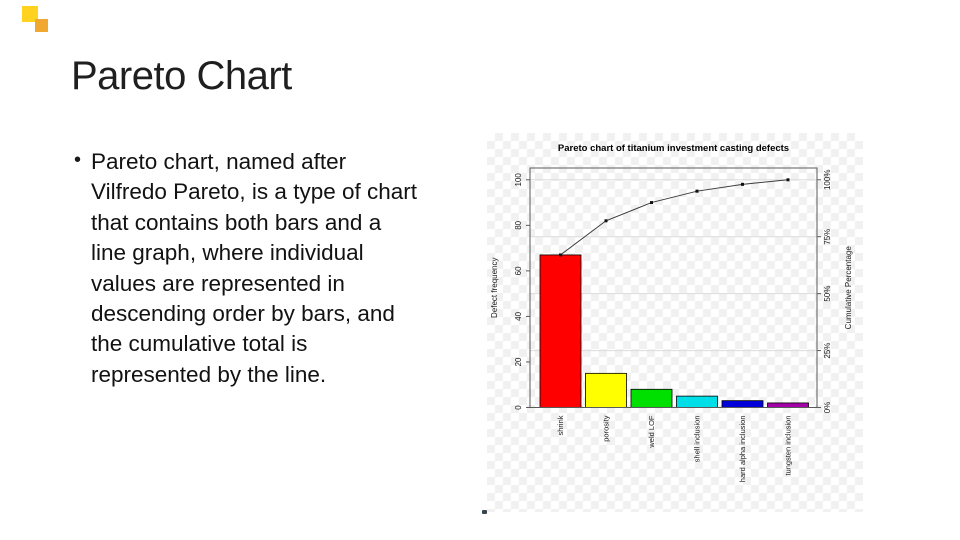 This screenshot has height=540, width=960. I want to click on bar-shrink, so click(560, 331).